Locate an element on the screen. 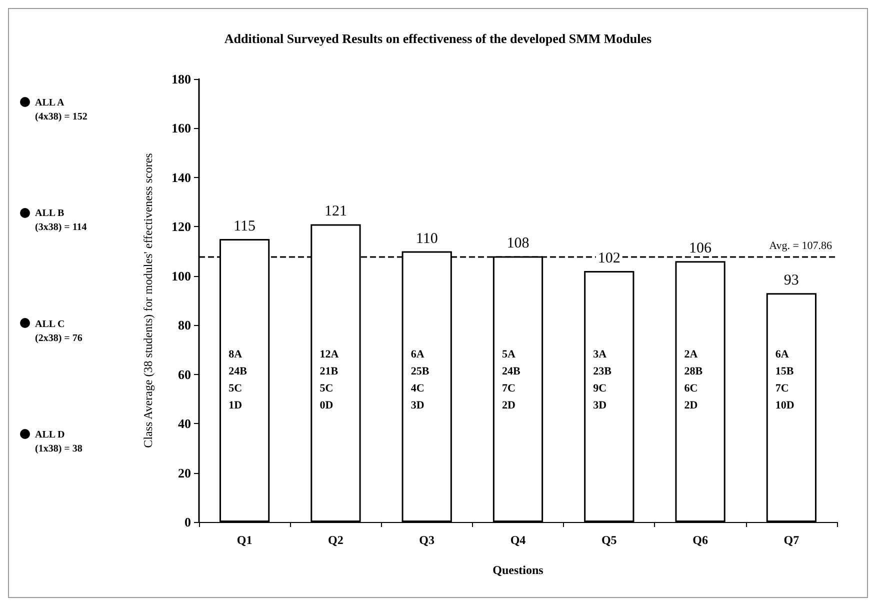 The image size is (884, 608). x-axis-title: Questions is located at coordinates (518, 570).